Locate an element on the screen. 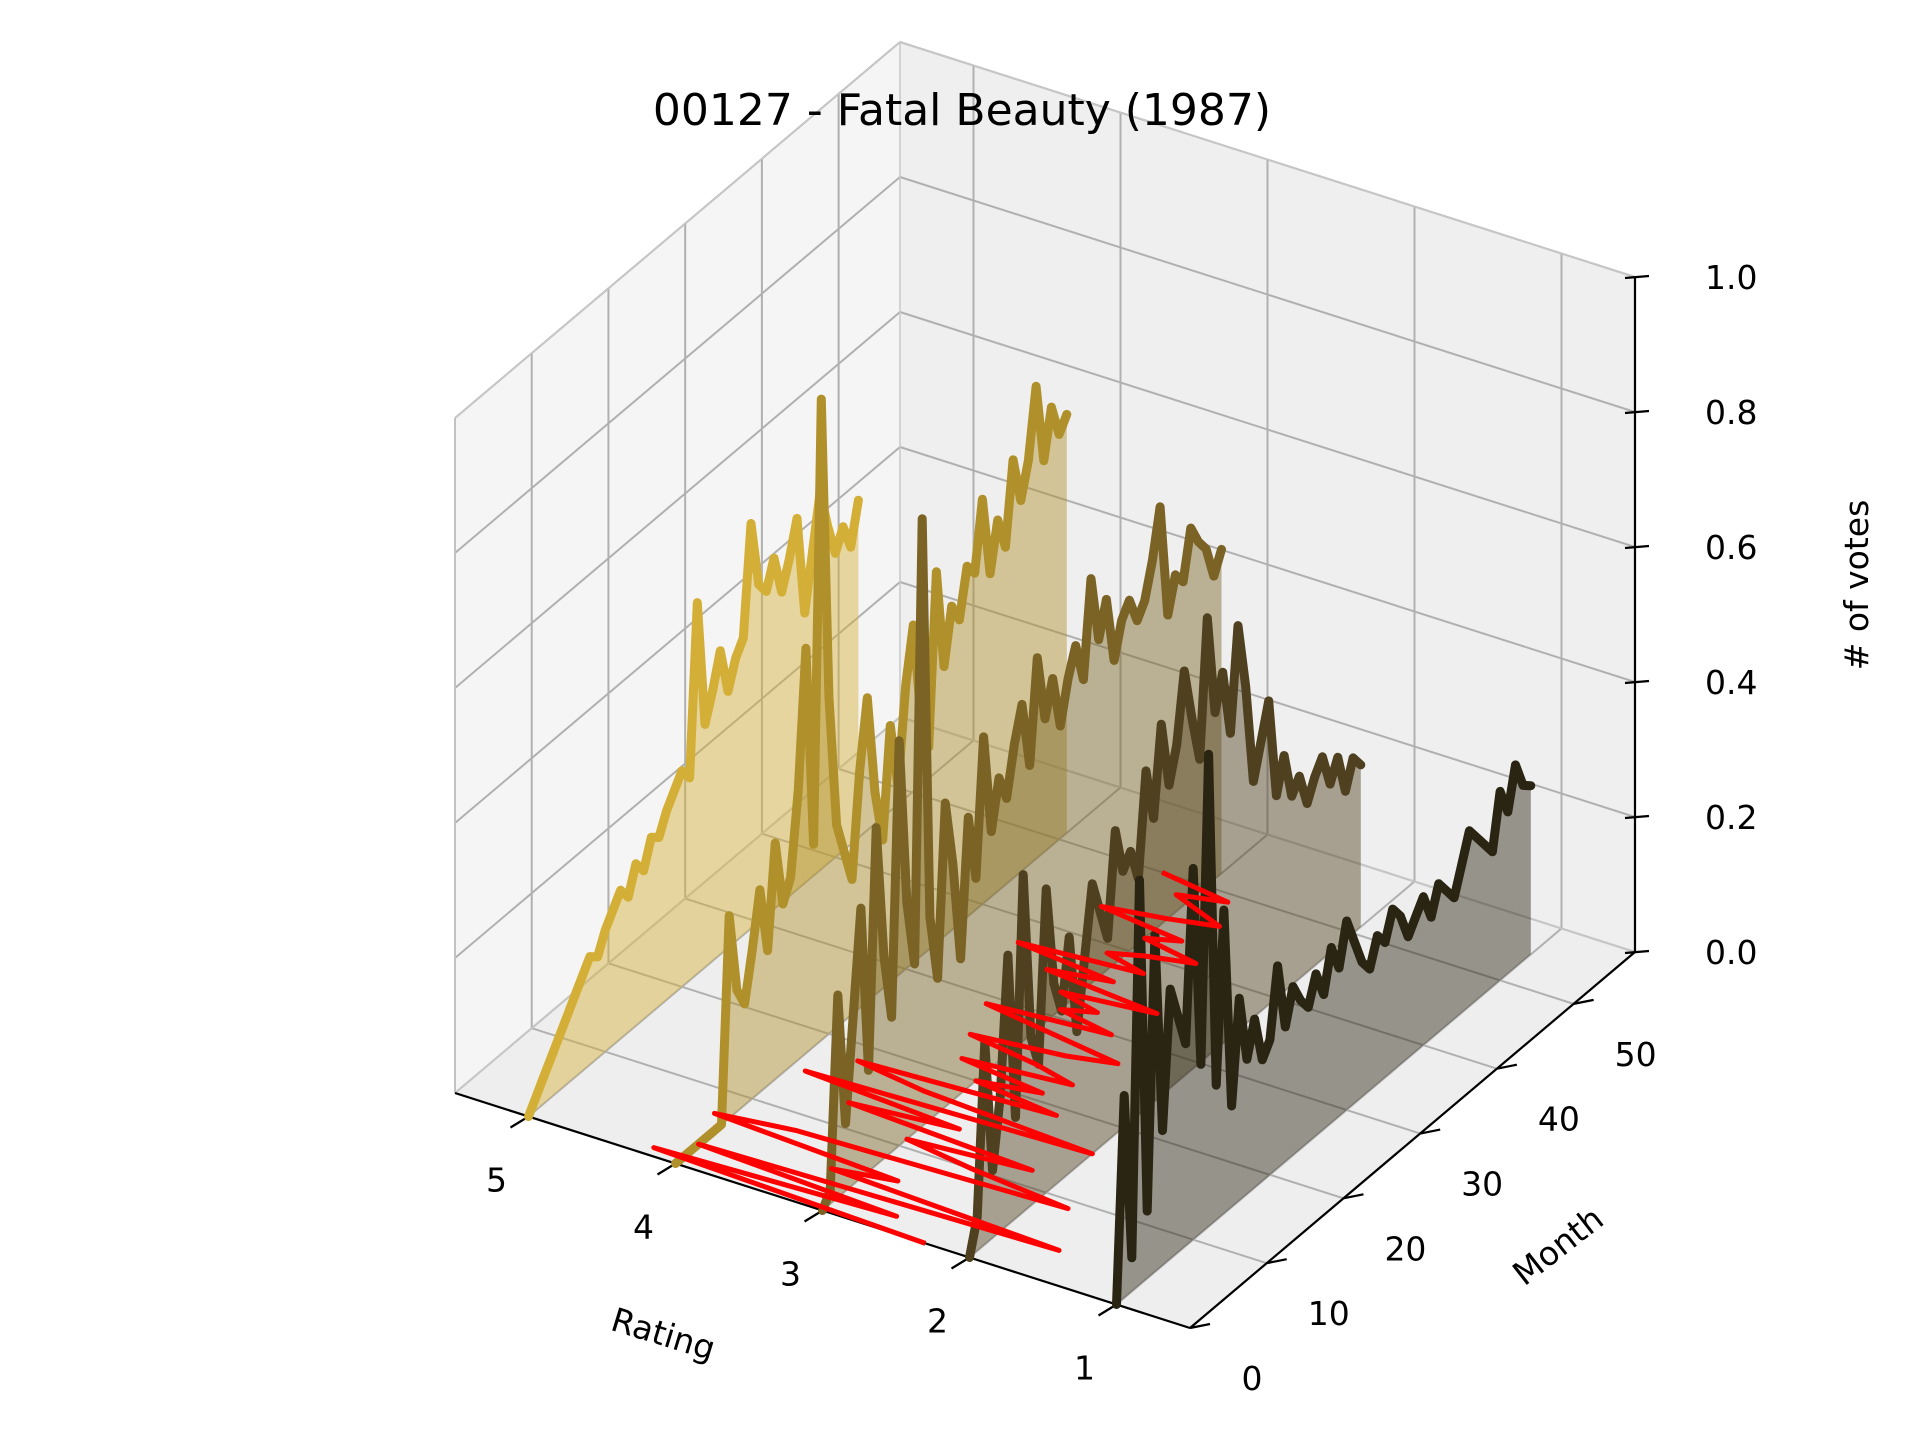 This screenshot has width=1920, height=1440. z-tick-label: 0.2 is located at coordinates (1731, 817).